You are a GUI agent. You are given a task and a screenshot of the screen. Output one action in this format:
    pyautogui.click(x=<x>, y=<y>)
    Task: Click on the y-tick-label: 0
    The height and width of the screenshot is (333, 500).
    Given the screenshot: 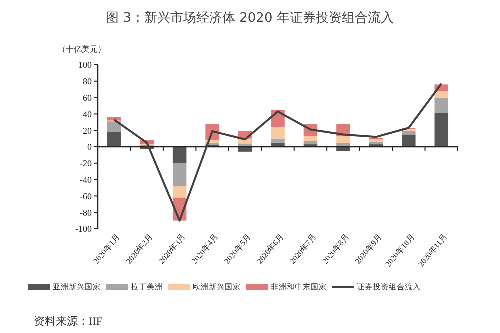 What is the action you would take?
    pyautogui.click(x=90, y=147)
    